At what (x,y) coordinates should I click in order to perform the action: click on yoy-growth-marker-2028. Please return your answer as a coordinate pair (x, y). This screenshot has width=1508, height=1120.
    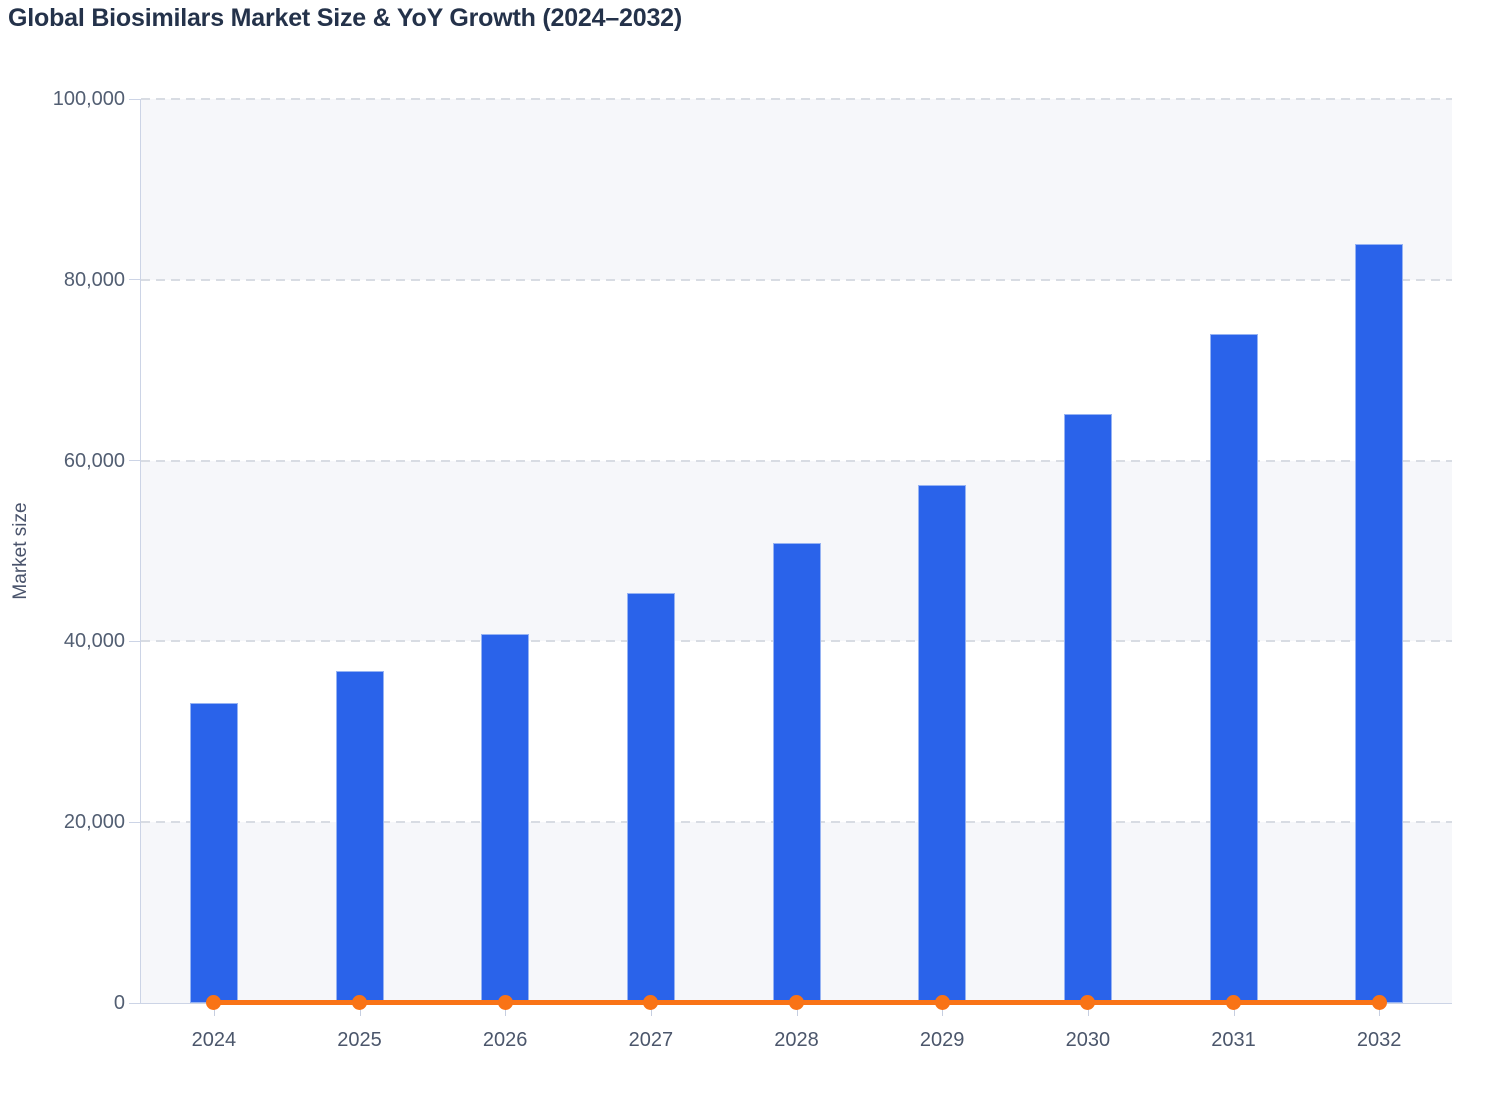
    Looking at the image, I should click on (796, 1002).